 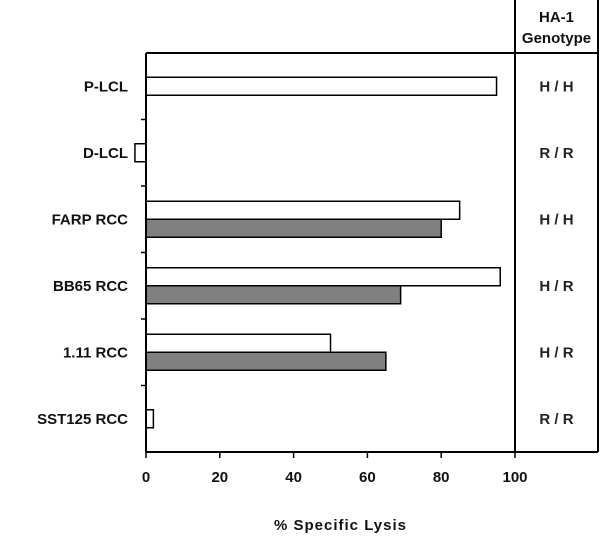 I want to click on x-tick-label: 0, so click(x=146, y=477).